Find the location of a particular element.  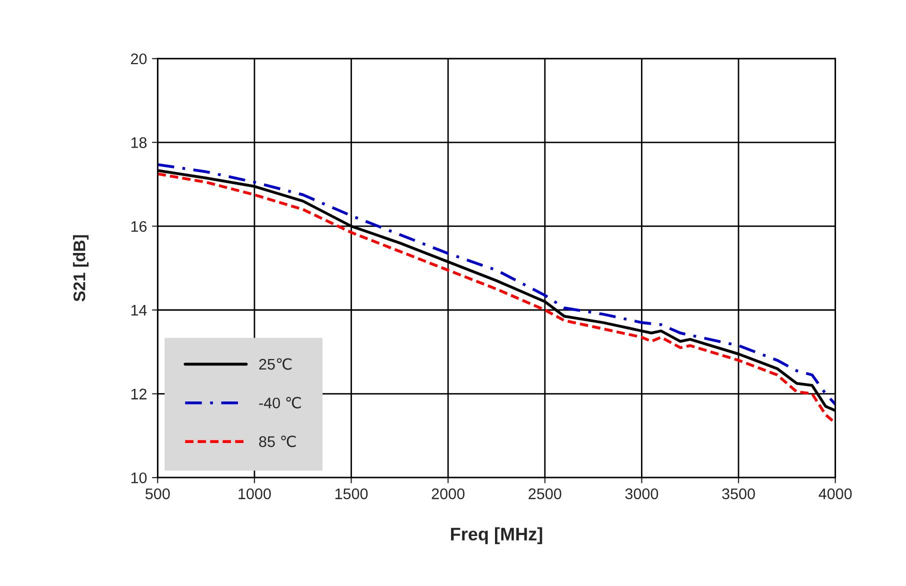

x-tick-label: 500 is located at coordinates (158, 494).